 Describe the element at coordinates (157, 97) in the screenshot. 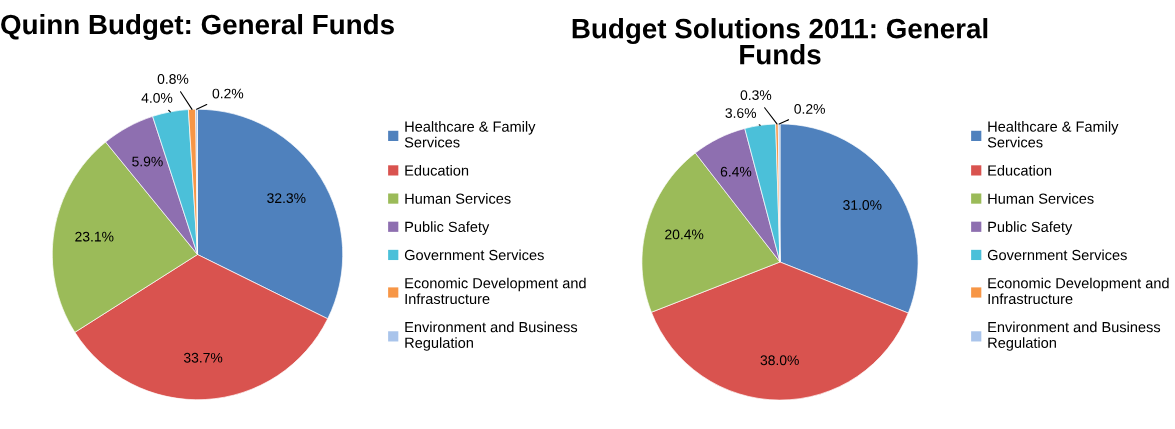

I see `data-label: 4.0%` at that location.